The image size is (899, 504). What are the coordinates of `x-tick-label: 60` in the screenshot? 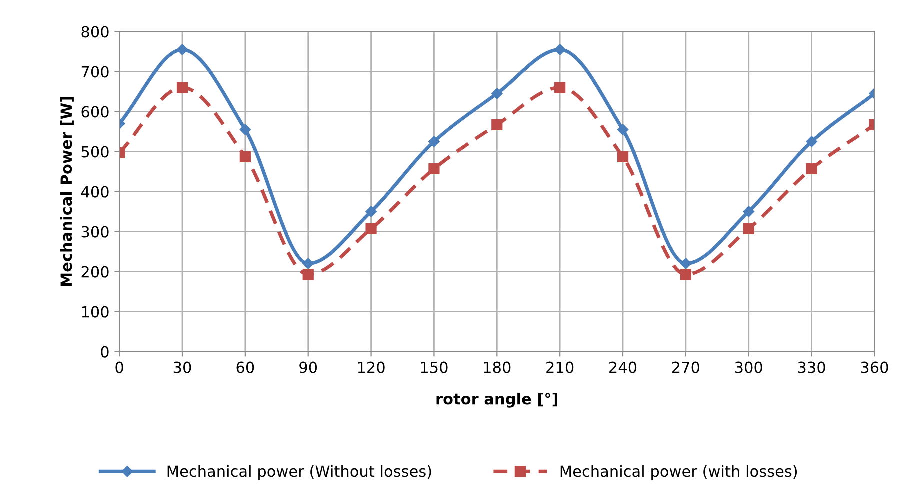 It's located at (245, 368).